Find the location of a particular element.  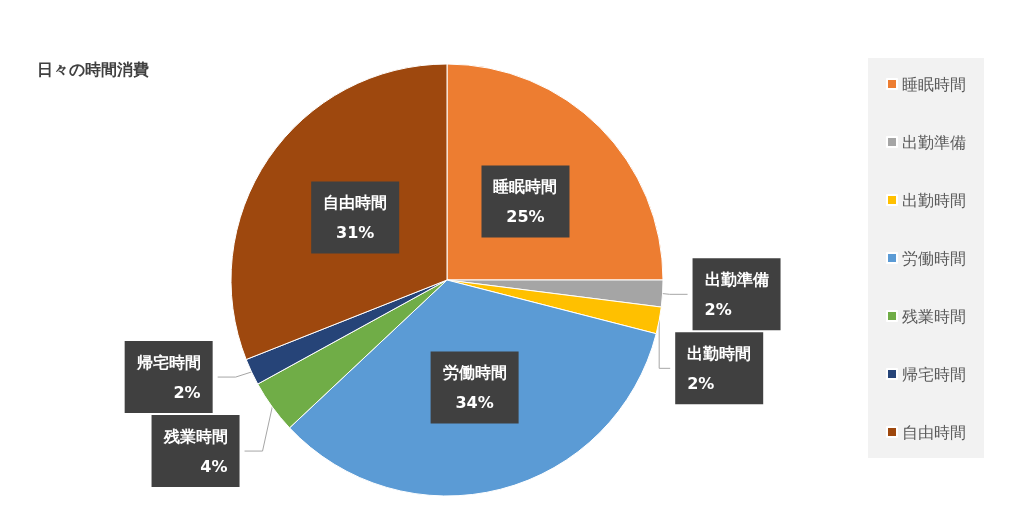

legend-label: 労働時間 is located at coordinates (934, 258).